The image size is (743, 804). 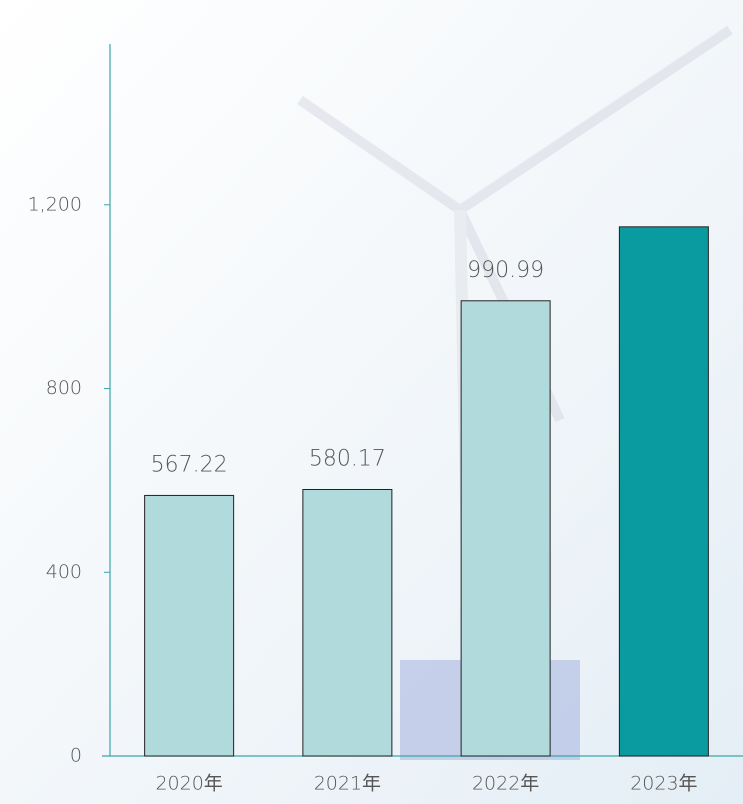 I want to click on value-label: 567.22, so click(x=189, y=464).